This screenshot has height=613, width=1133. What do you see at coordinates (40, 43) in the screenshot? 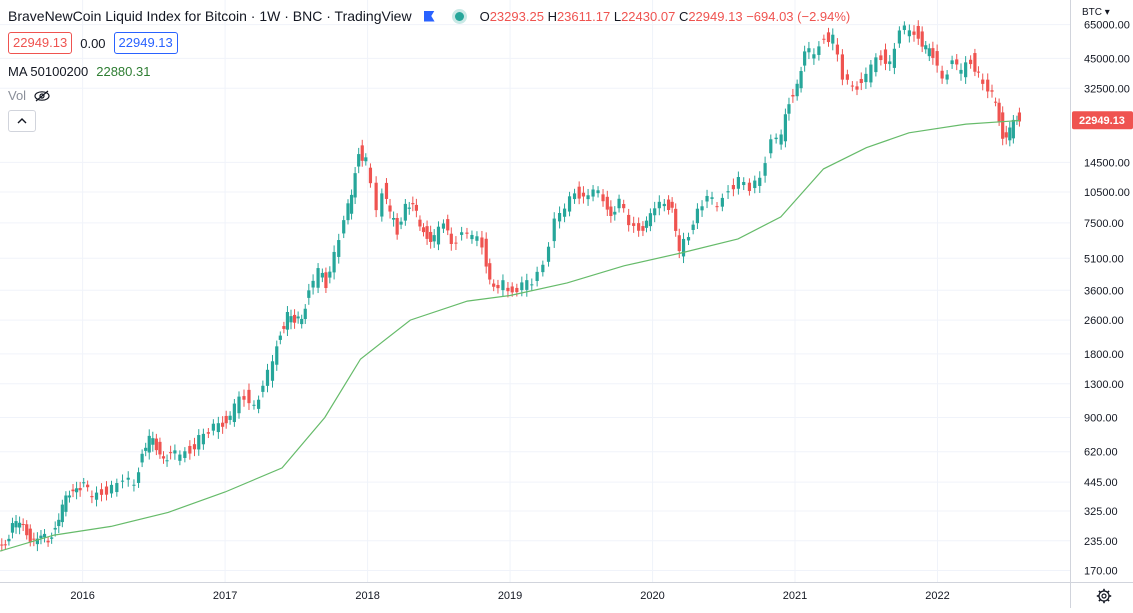
I see `sell-button: 22949.13` at bounding box center [40, 43].